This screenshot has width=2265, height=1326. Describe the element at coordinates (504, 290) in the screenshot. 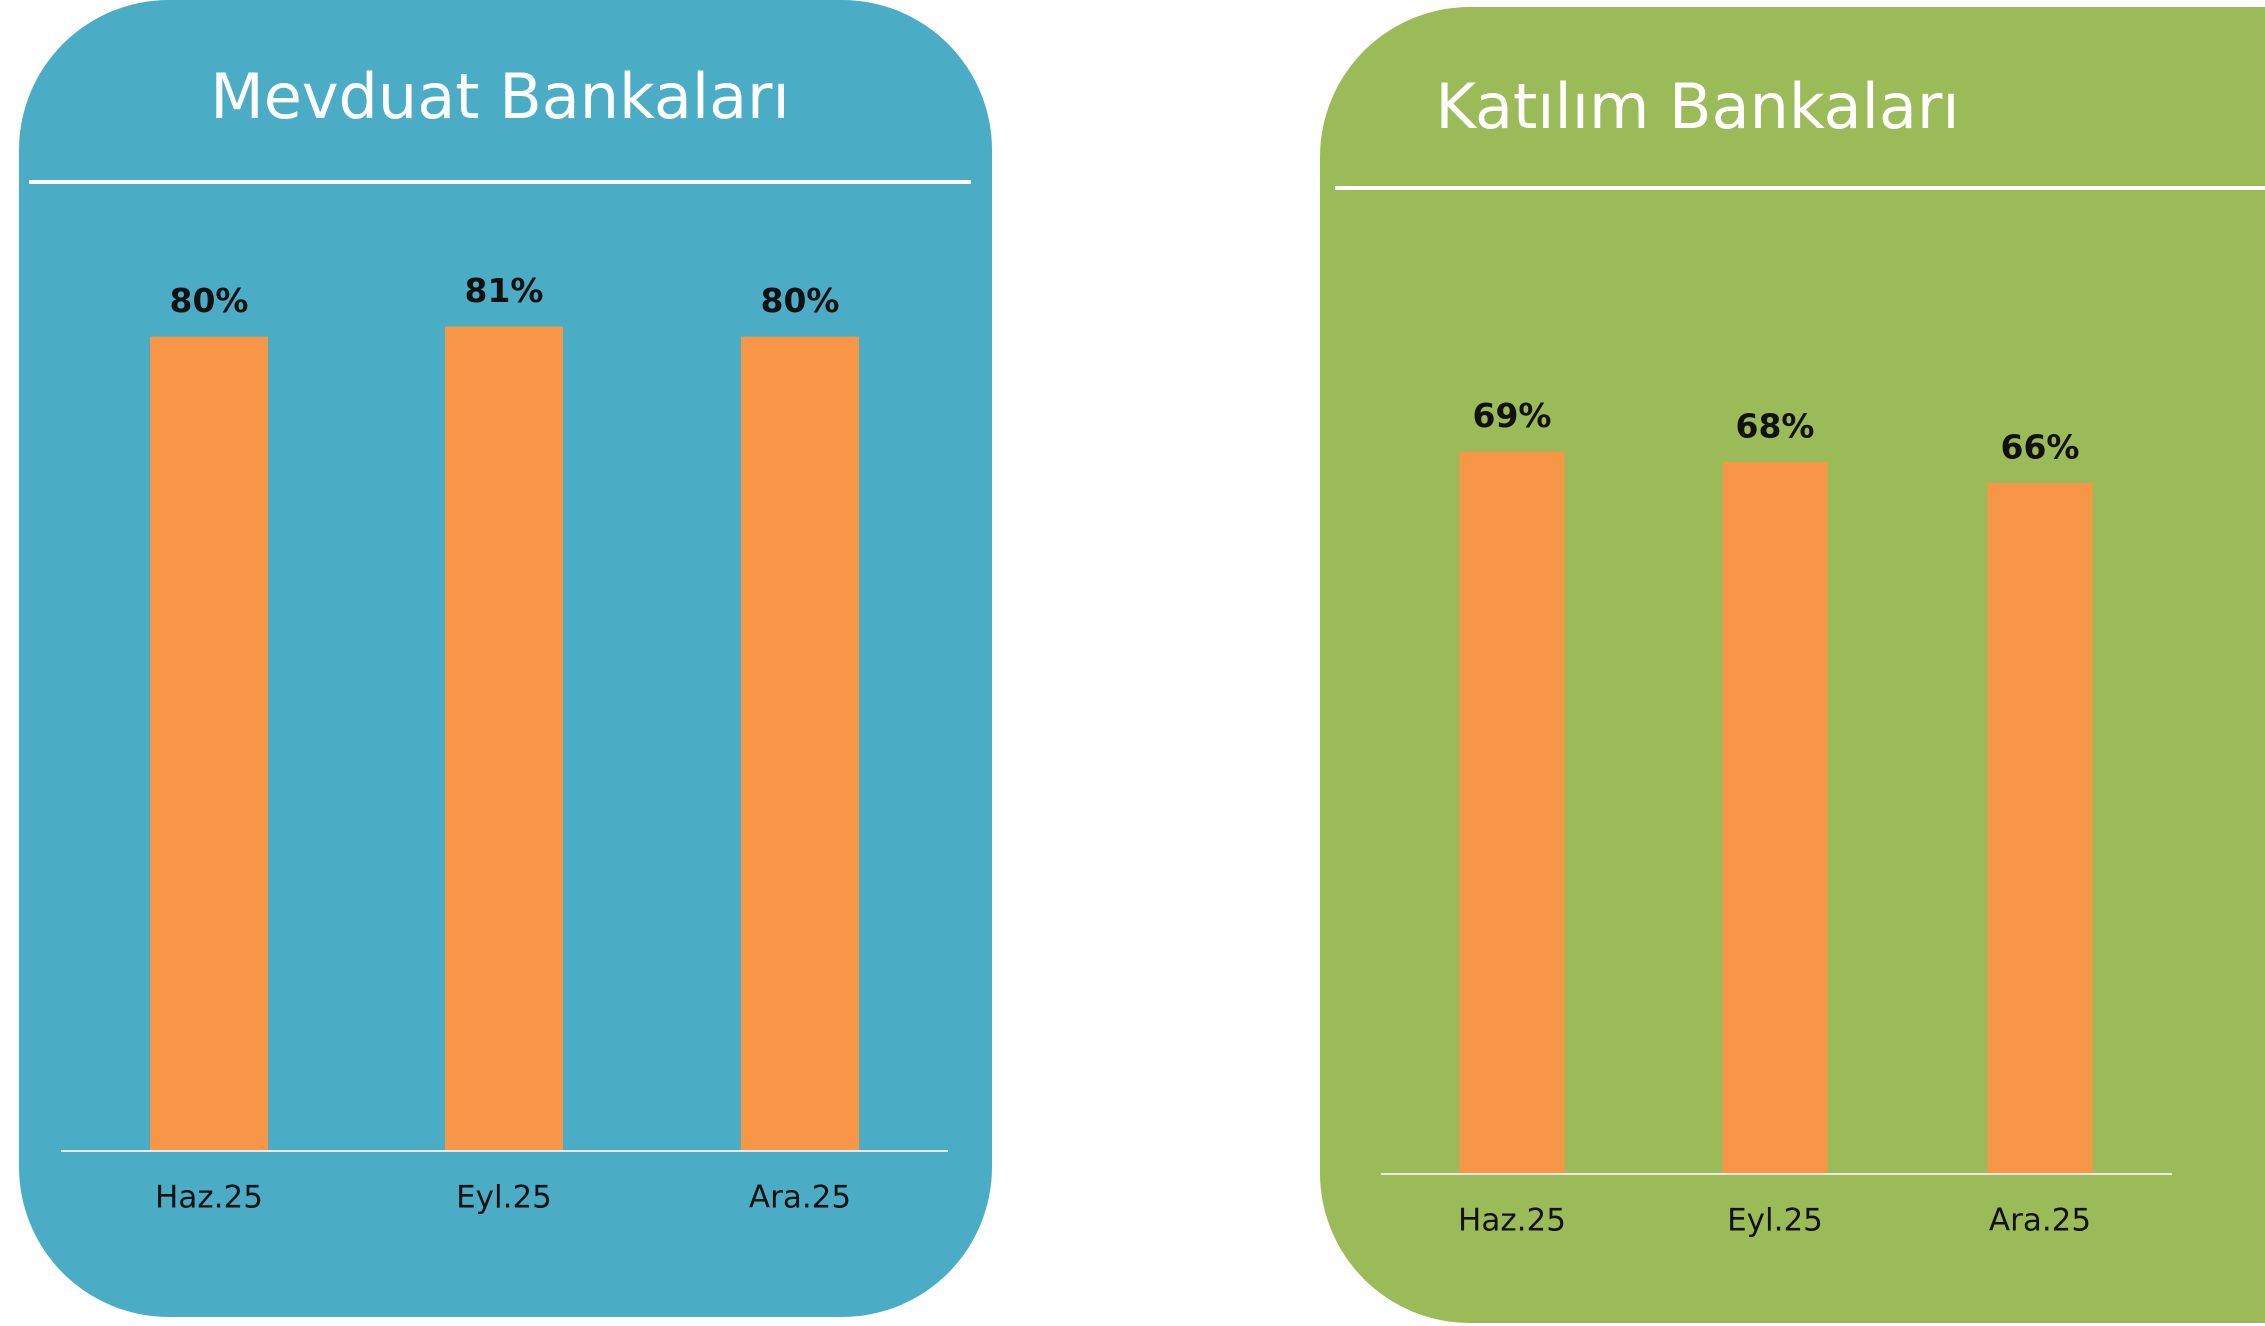

I see `value-label: 81%` at that location.